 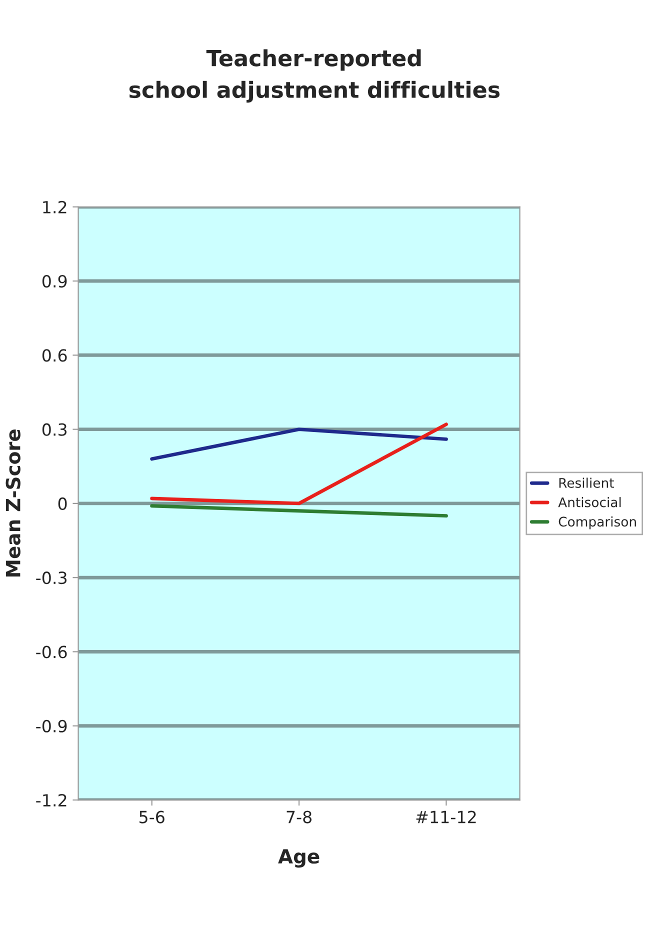 I want to click on legend-label: Antisocial, so click(x=589, y=502).